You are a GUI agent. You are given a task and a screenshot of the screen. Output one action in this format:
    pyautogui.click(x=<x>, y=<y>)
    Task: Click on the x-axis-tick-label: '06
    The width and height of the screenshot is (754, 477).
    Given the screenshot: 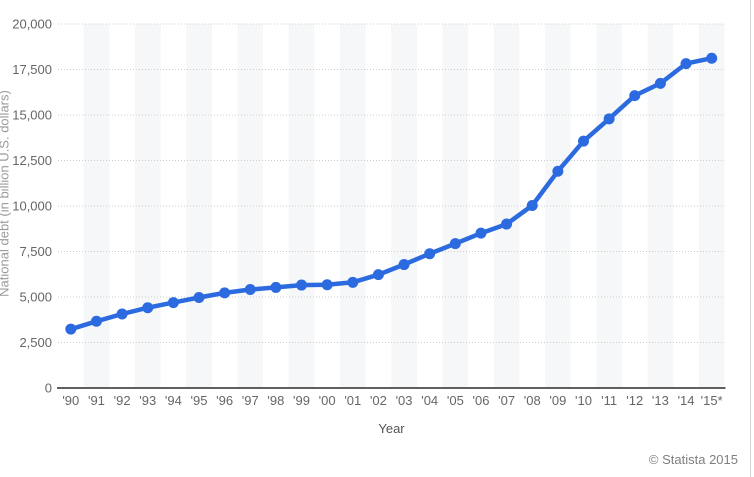 What is the action you would take?
    pyautogui.click(x=480, y=400)
    